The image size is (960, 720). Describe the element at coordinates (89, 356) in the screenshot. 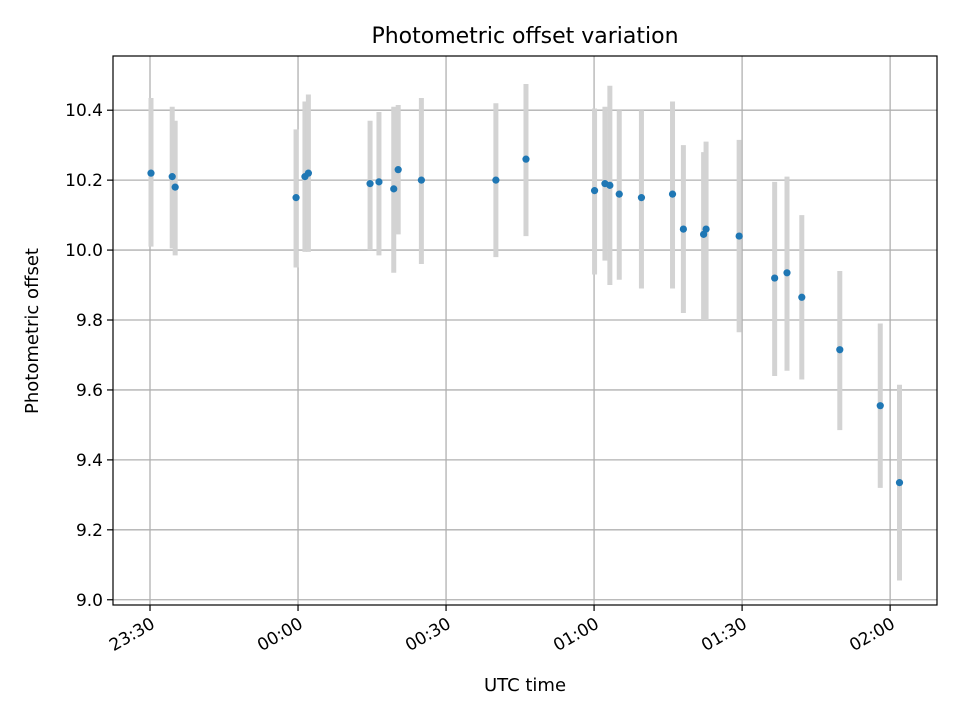

I see `y-axis-ticks: 9.0 9.2 9.4 9.6 9.8 10.0 10.2 10.4` at that location.